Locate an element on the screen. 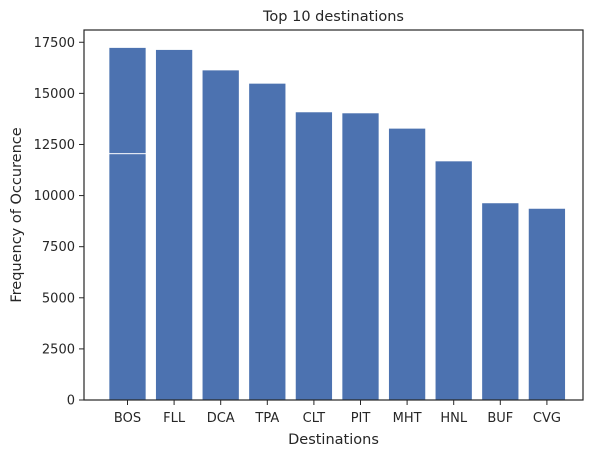  chart-title: Top 10 destinations is located at coordinates (333, 17).